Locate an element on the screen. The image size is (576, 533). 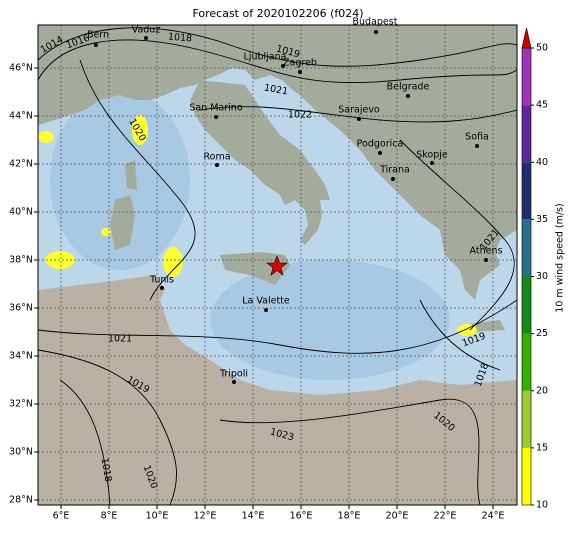
lon-tick-label: 24°E is located at coordinates (493, 516).